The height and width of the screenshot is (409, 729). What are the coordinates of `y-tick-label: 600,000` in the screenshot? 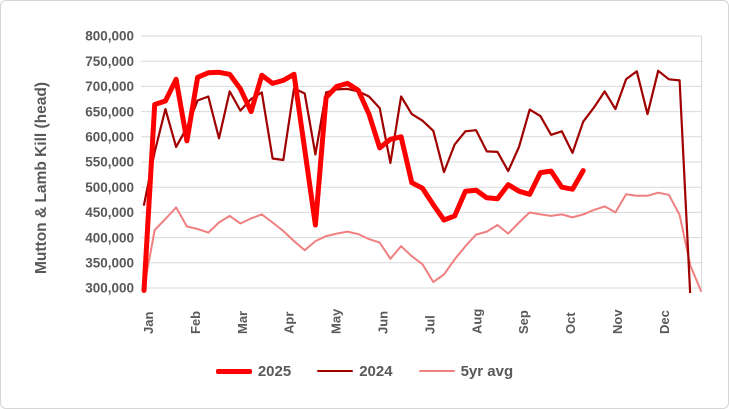 It's located at (109, 137).